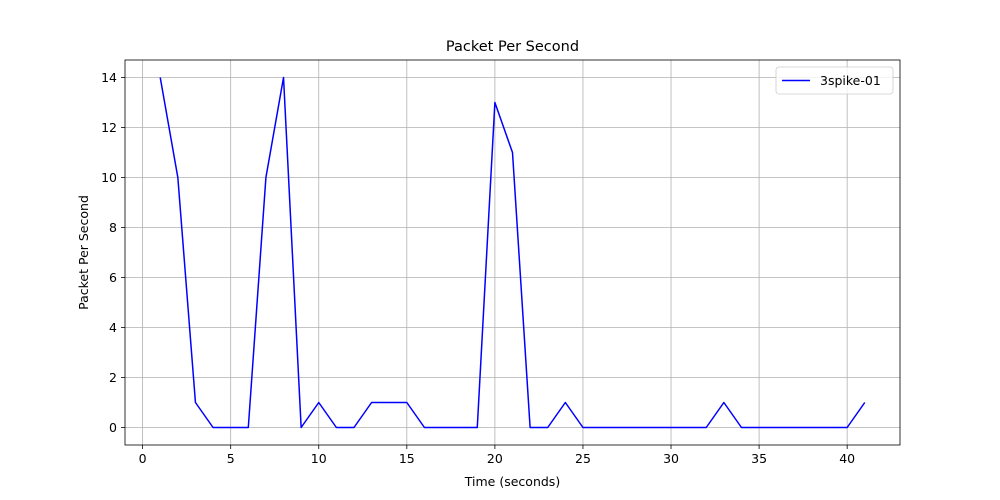 This screenshot has width=1000, height=500. What do you see at coordinates (847, 458) in the screenshot?
I see `x-tick-label: 40` at bounding box center [847, 458].